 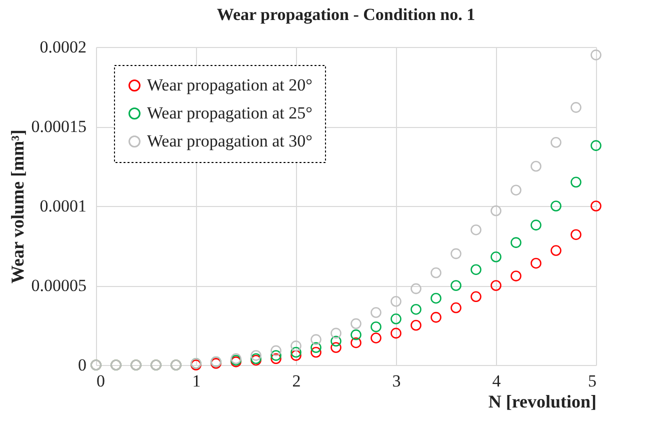 What do you see at coordinates (396, 381) in the screenshot?
I see `x-tick-label: 3` at bounding box center [396, 381].